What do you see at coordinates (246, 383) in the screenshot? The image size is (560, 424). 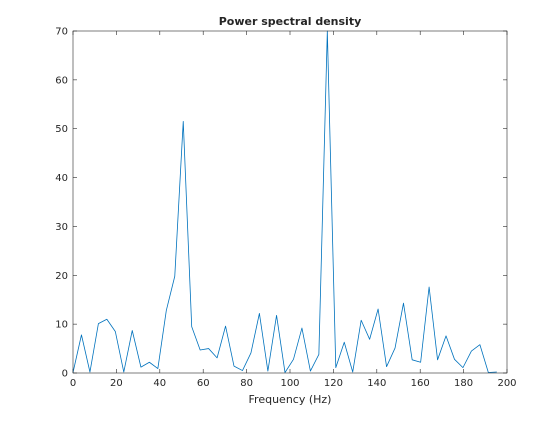 I see `x-tick-label: 80` at bounding box center [246, 383].